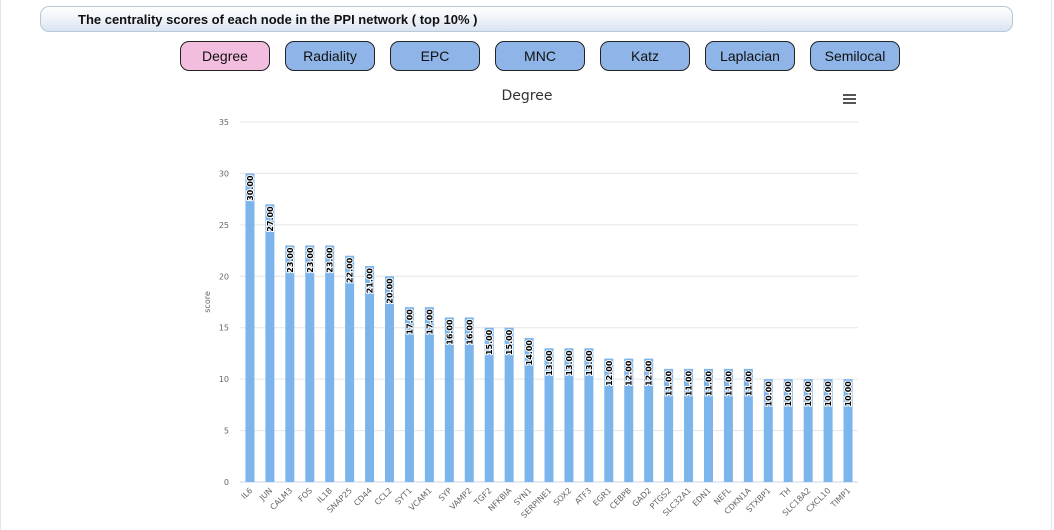 This screenshot has width=1054, height=530. Describe the element at coordinates (247, 493) in the screenshot. I see `x-tick-label: IL6` at that location.